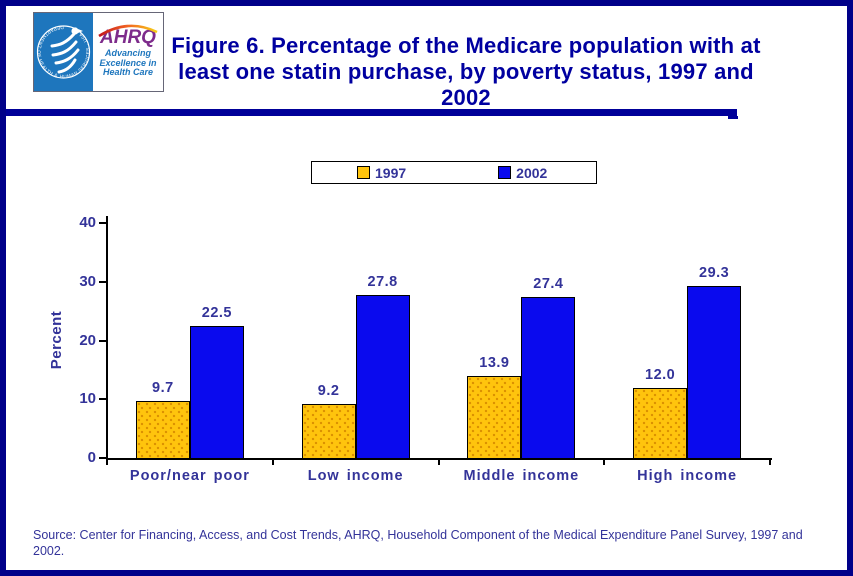 The height and width of the screenshot is (576, 853). I want to click on ahrq-acronym: AHRQ, so click(128, 37).